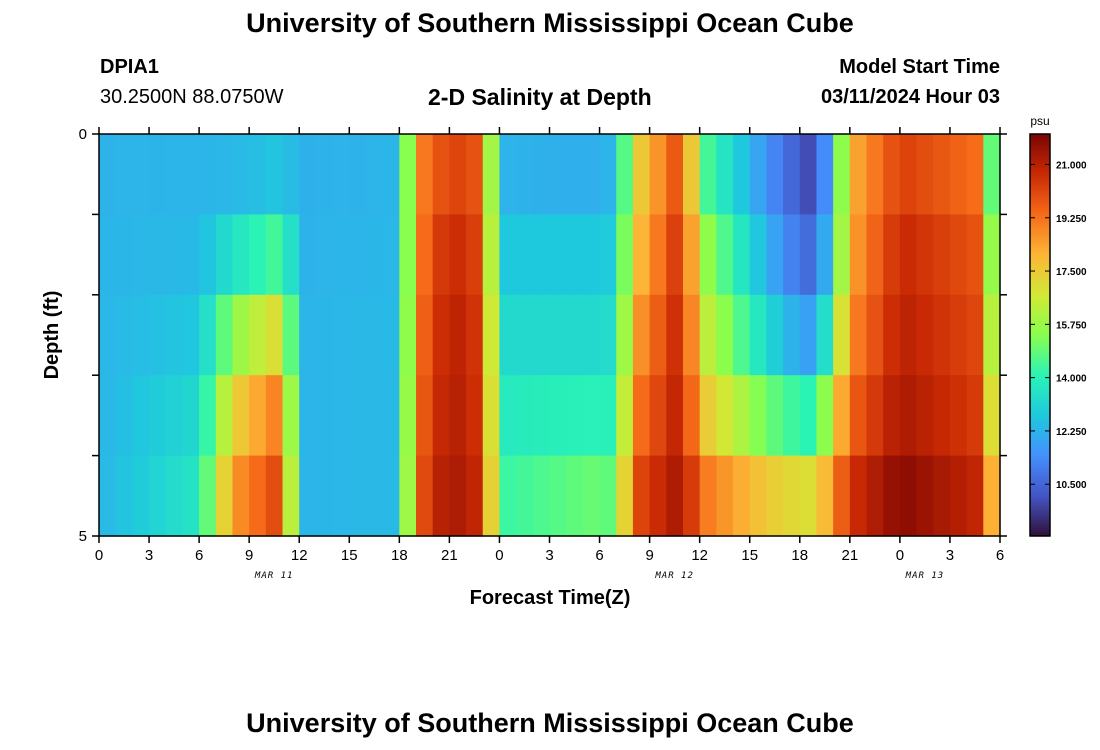 Image resolution: width=1100 pixels, height=750 pixels. What do you see at coordinates (925, 576) in the screenshot?
I see `x-date-label: MAR 13` at bounding box center [925, 576].